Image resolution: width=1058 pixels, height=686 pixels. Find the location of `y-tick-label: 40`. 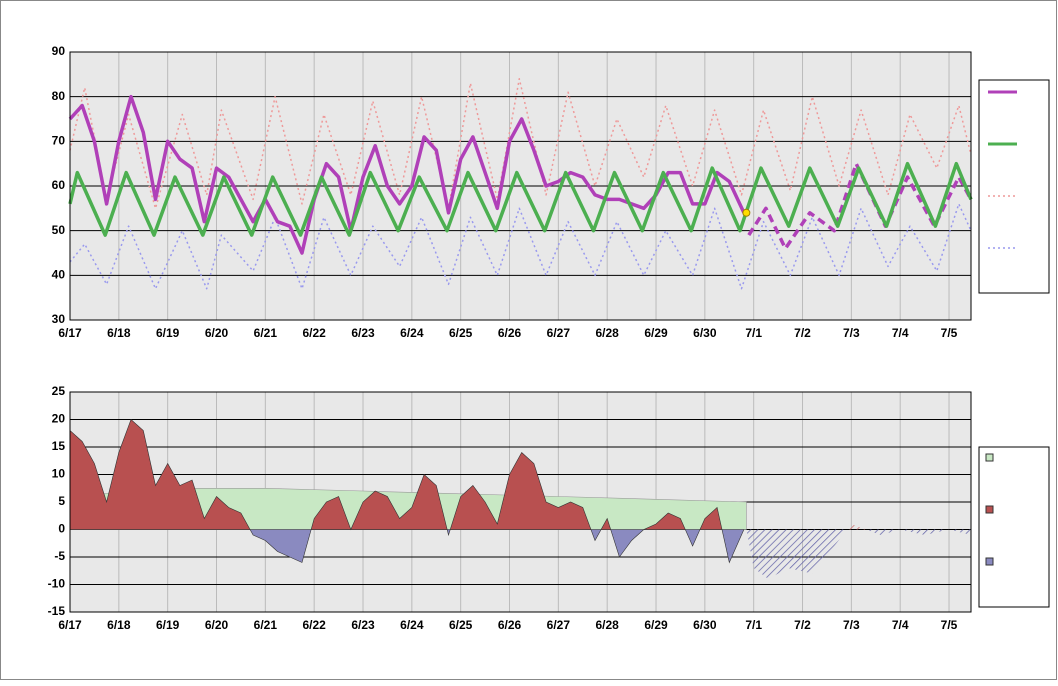

y-tick-label: 40 is located at coordinates (59, 275).